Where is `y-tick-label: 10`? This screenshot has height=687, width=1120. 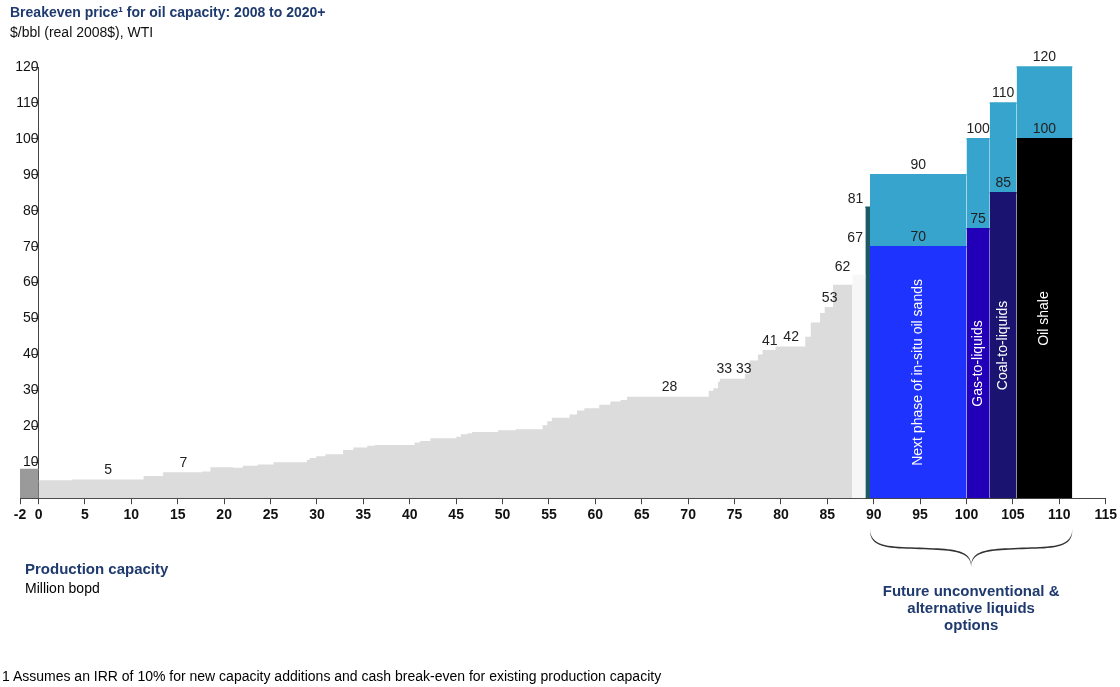
y-tick-label: 10 is located at coordinates (30, 461).